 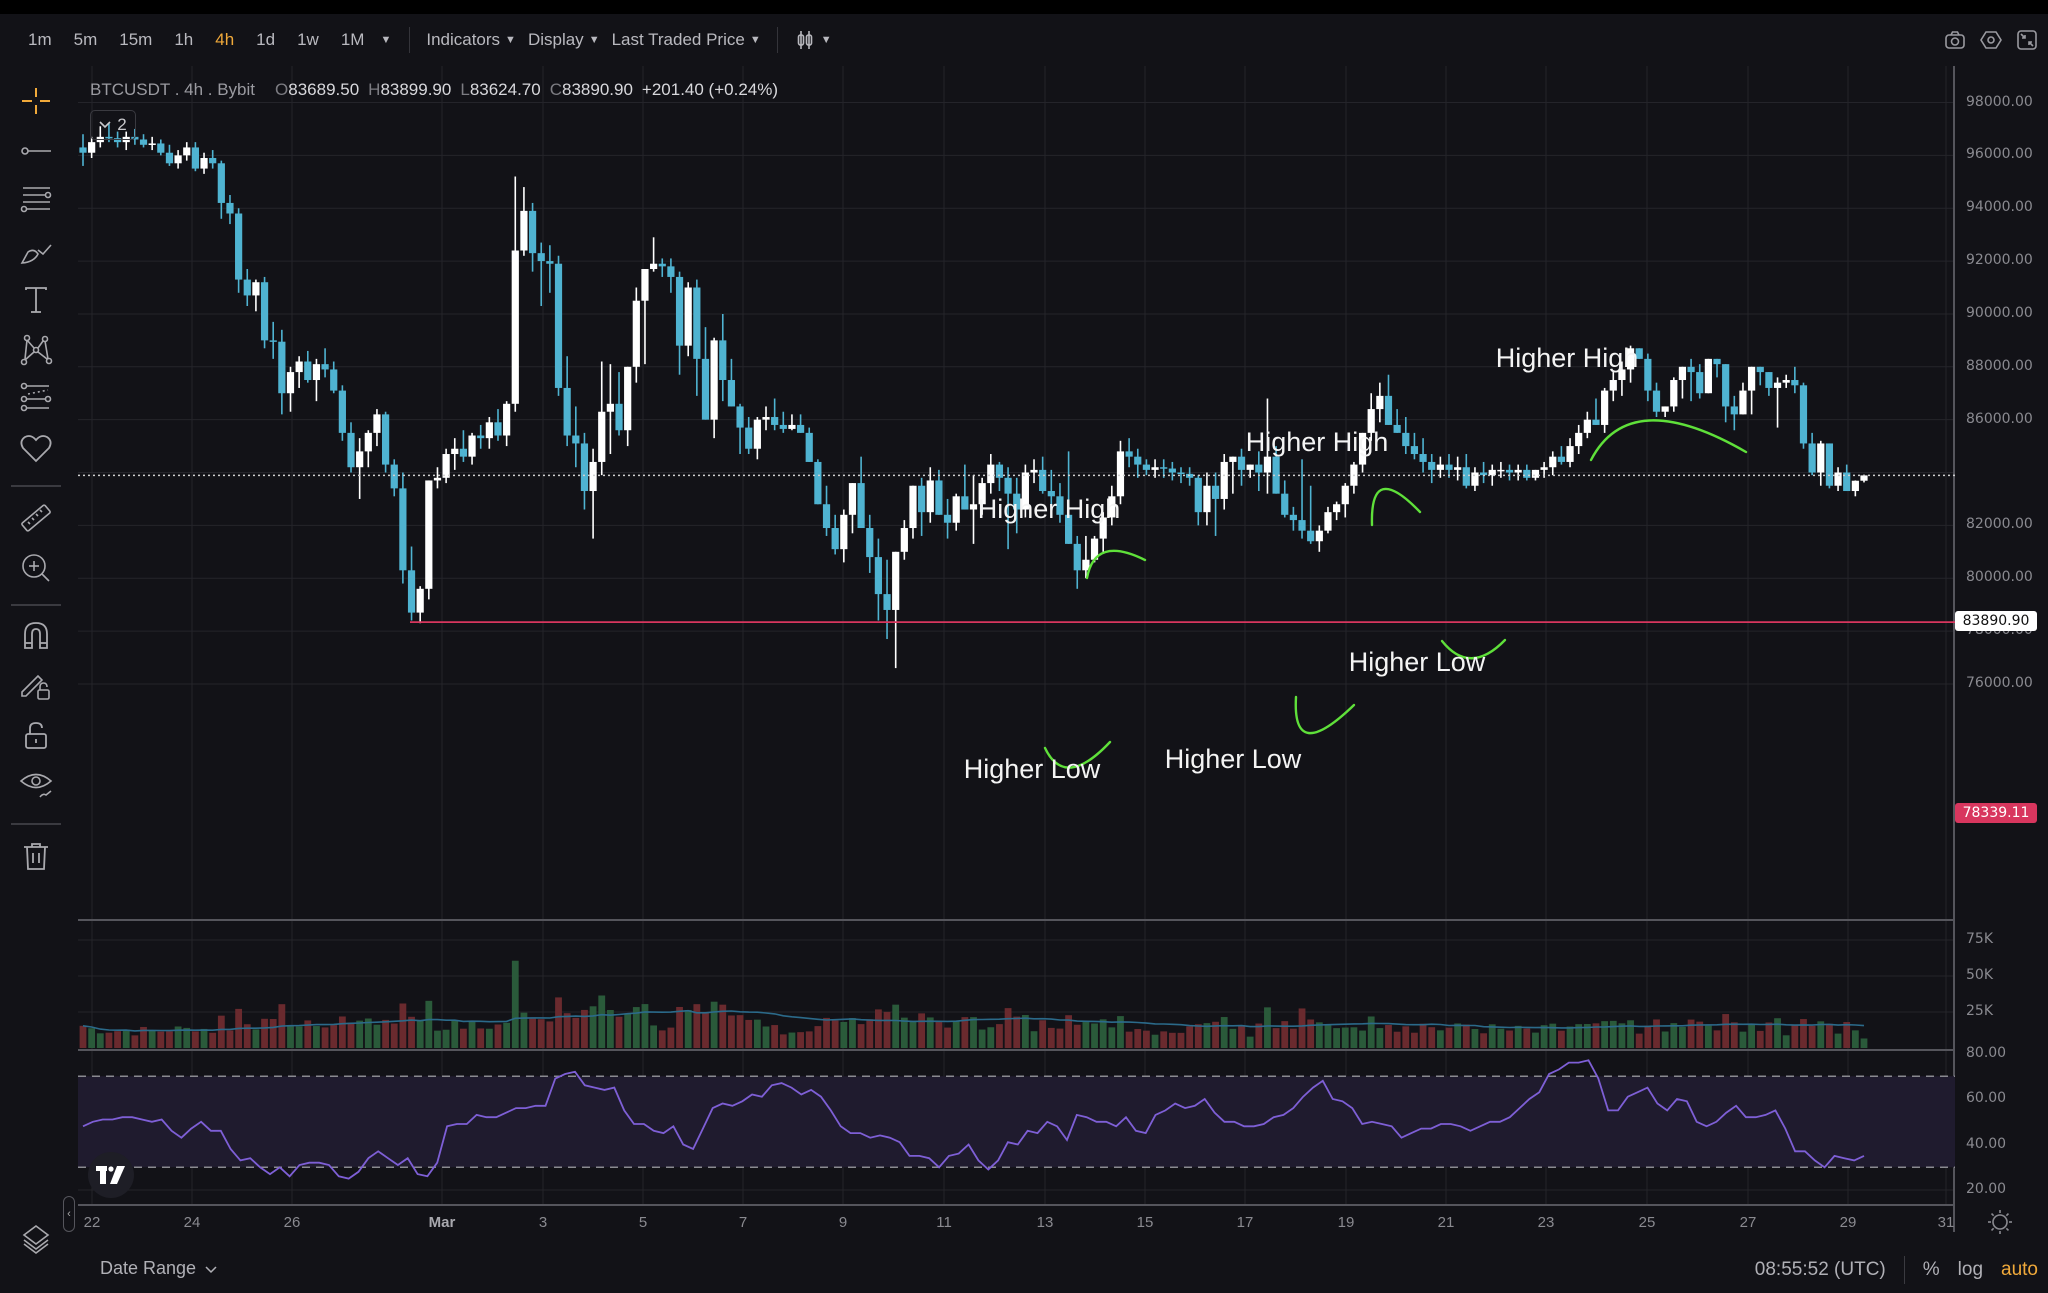 What do you see at coordinates (85, 39) in the screenshot?
I see `timeframe-5m: 5m` at bounding box center [85, 39].